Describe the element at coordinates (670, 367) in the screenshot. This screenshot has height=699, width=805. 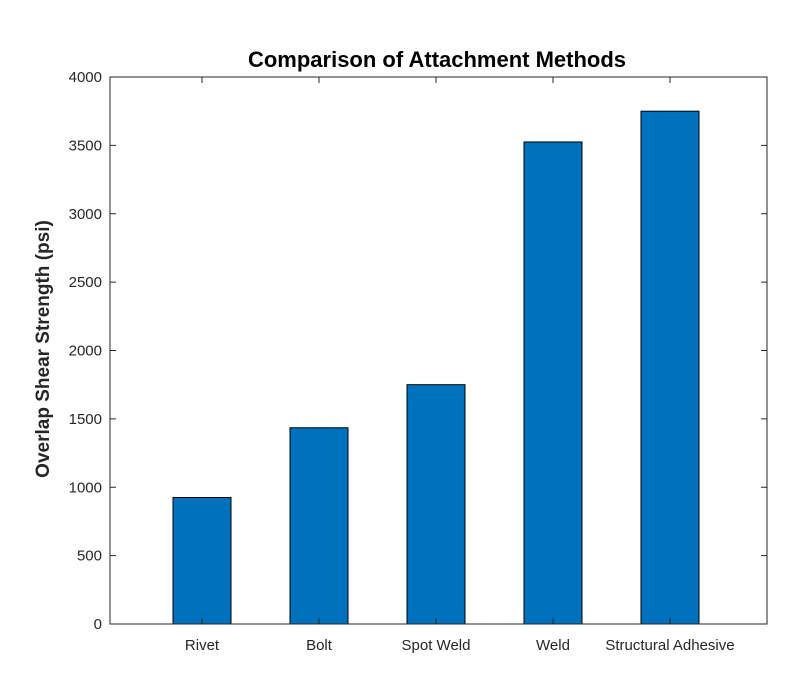
I see `bar-structural-adhesive` at that location.